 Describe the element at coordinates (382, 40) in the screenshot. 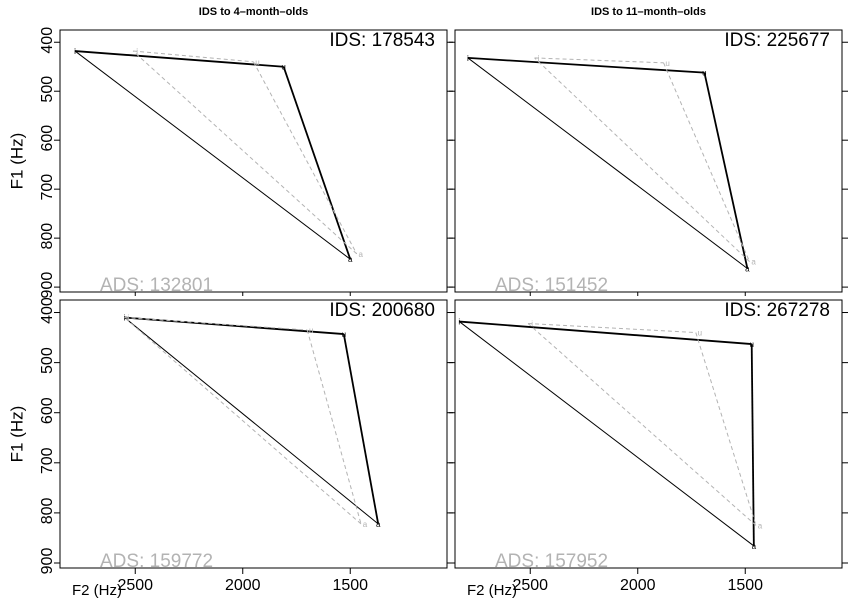

I see `ids-value-label: IDS: 178543` at that location.